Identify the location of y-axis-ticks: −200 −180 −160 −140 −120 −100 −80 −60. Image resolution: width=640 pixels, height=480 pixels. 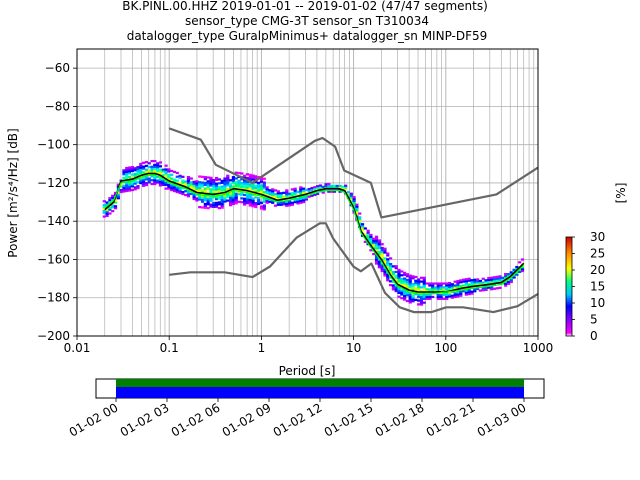
(57, 202).